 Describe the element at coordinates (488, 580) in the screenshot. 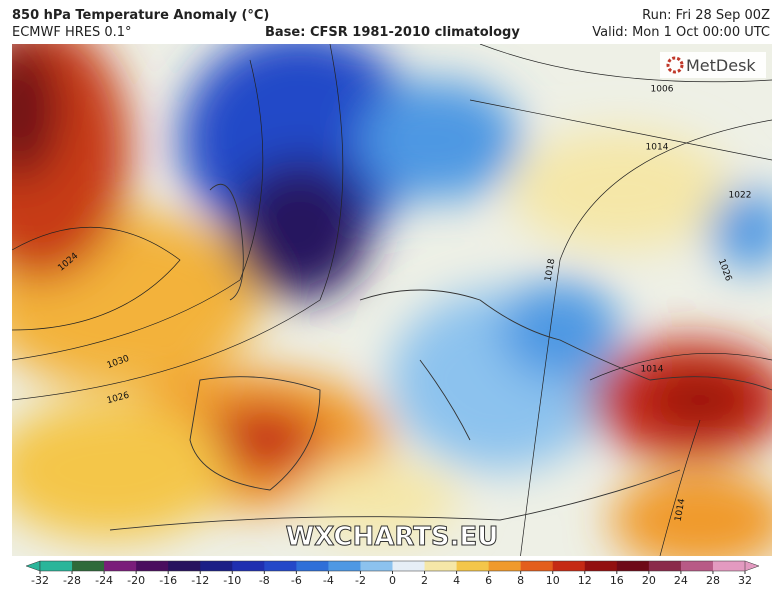

I see `colorbar-tick-label: 6` at that location.